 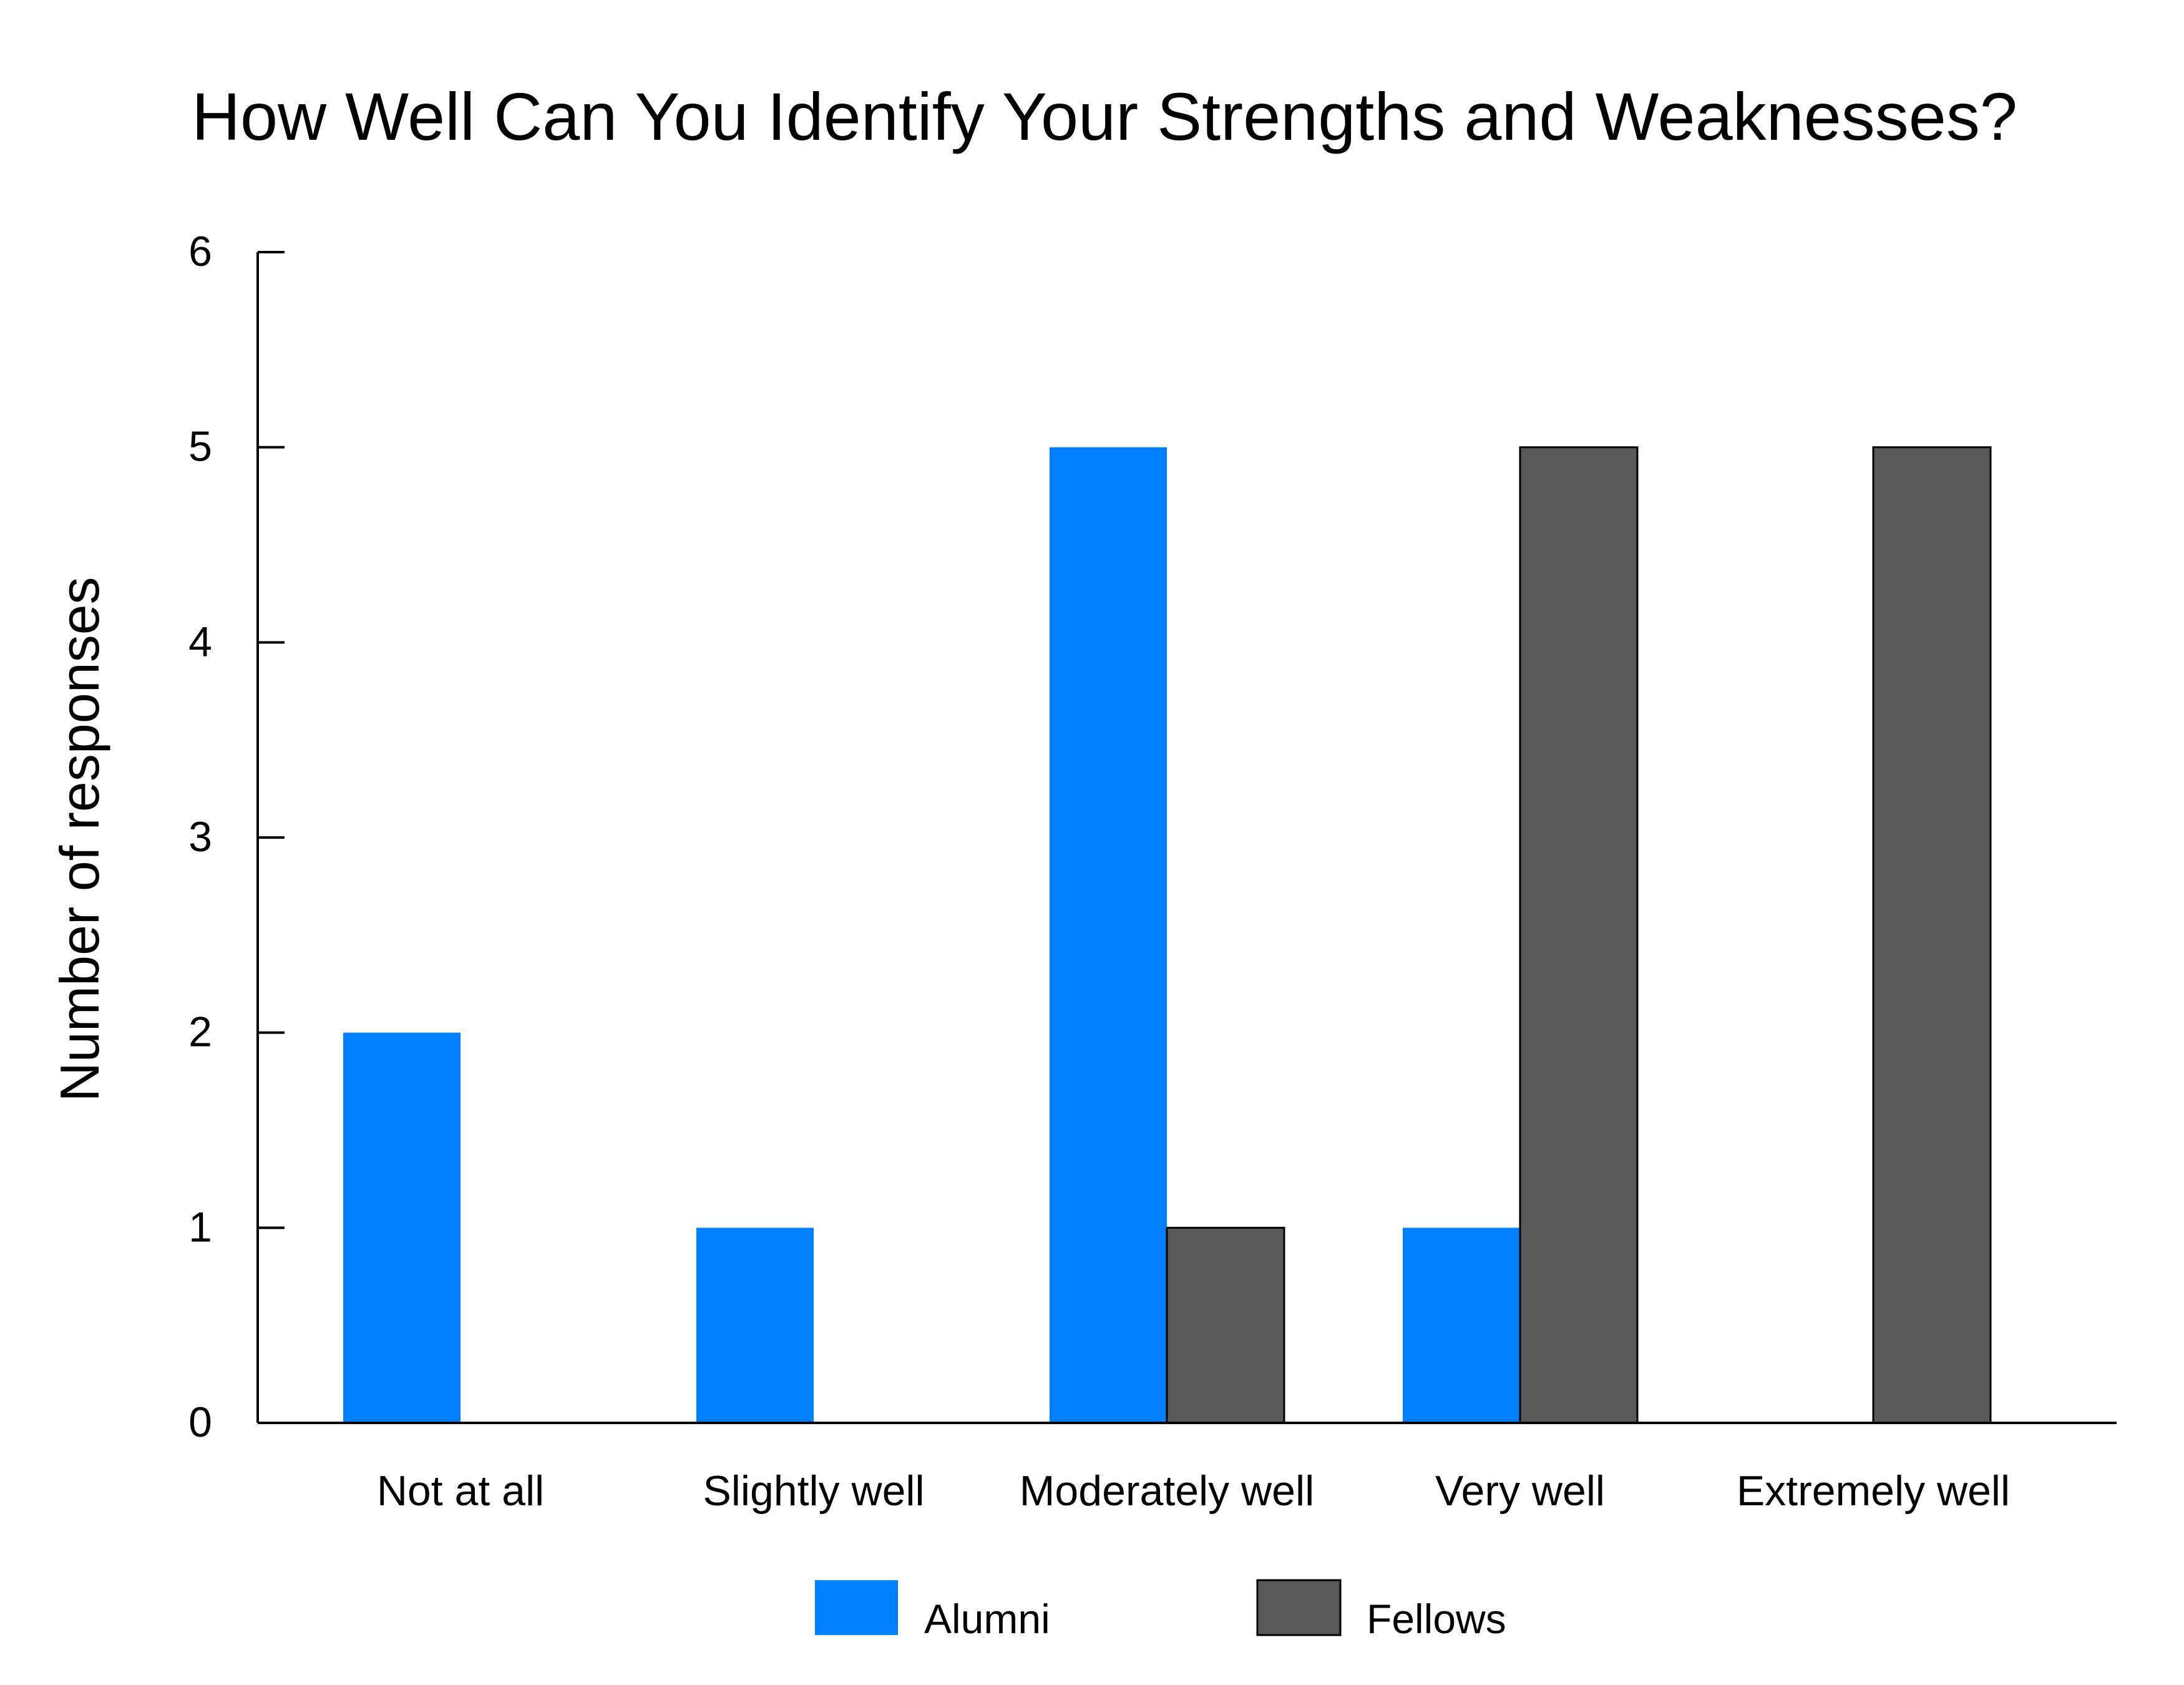 What do you see at coordinates (813, 1491) in the screenshot?
I see `x-tick-label: Slightly well` at bounding box center [813, 1491].